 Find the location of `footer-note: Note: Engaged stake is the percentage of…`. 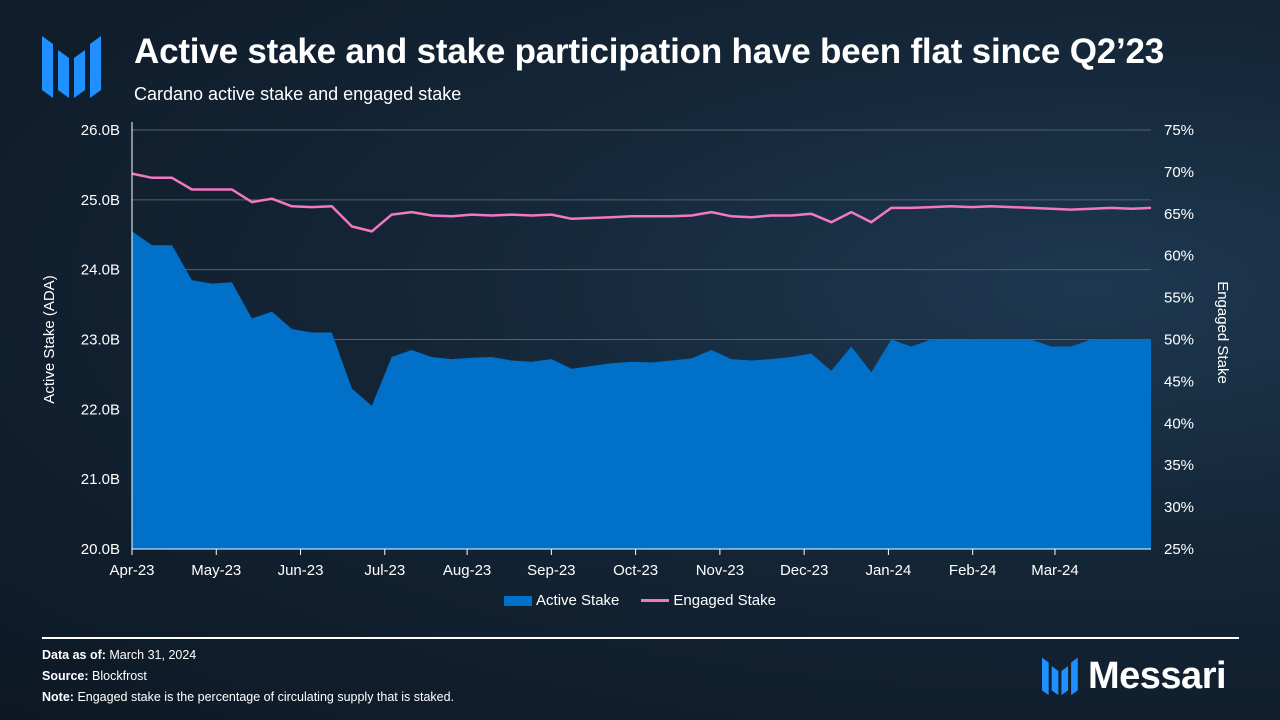

footer-note: Note: Engaged stake is the percentage of… is located at coordinates (248, 697).